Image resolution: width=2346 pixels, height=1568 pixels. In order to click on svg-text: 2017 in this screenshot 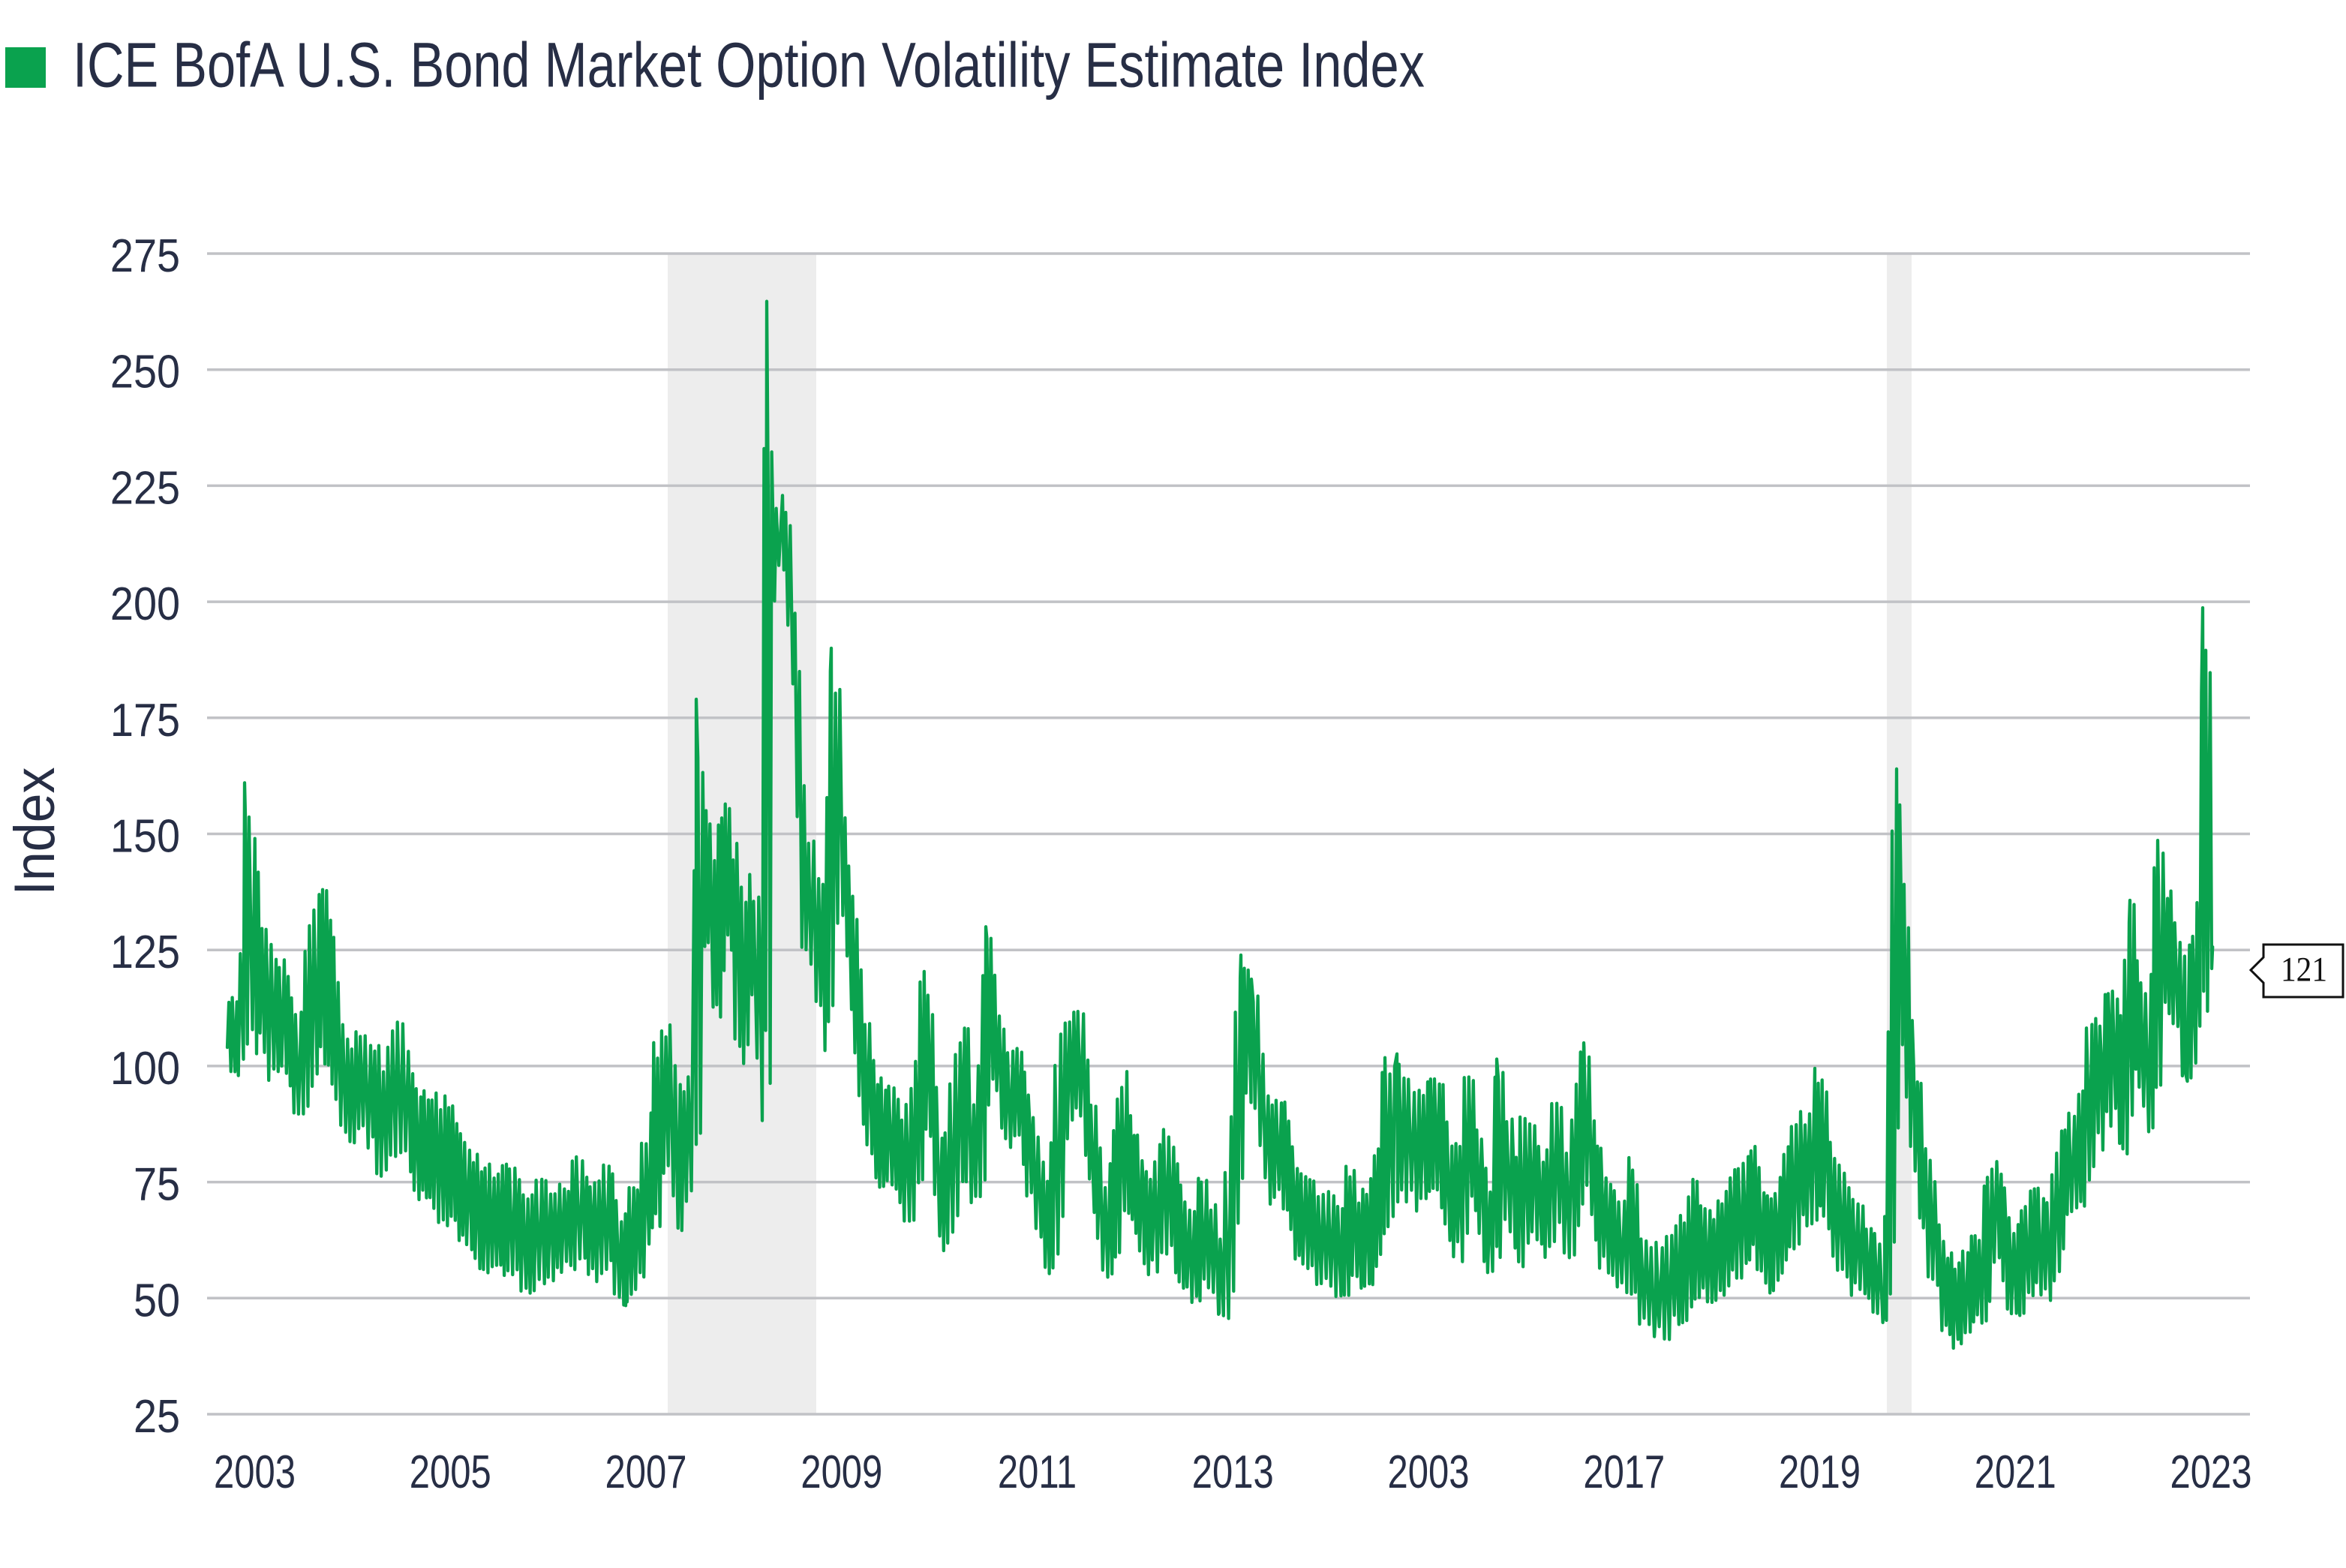, I will do `click(1624, 1471)`.